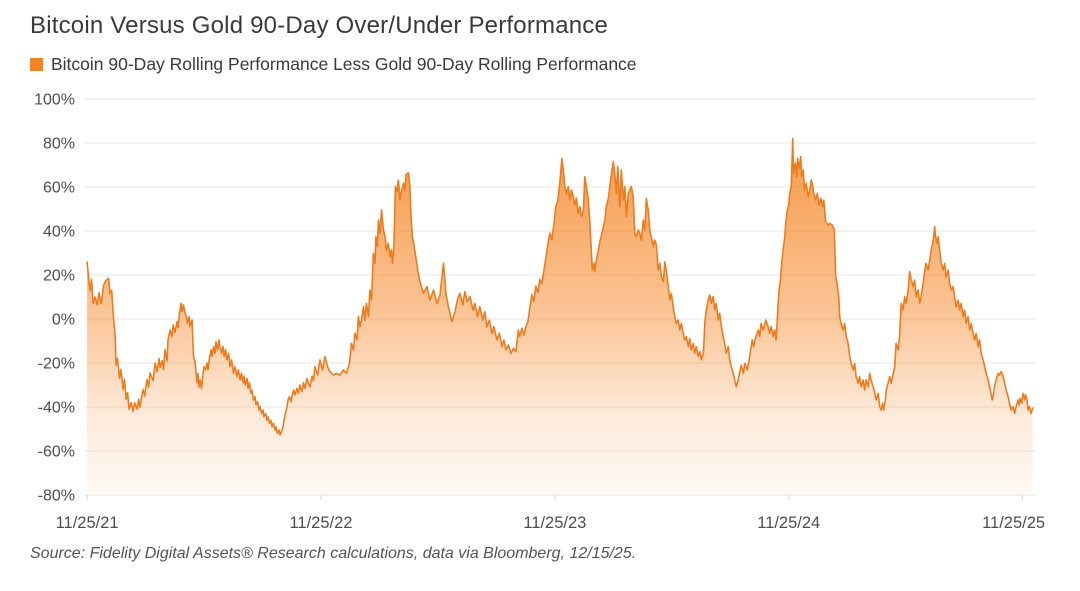 Image resolution: width=1080 pixels, height=591 pixels. I want to click on y-tick-label: -60%, so click(56, 452).